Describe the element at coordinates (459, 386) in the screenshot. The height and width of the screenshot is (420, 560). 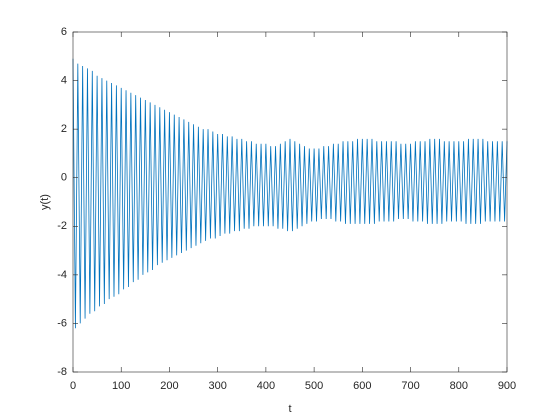
I see `x-tick-label: 800` at that location.